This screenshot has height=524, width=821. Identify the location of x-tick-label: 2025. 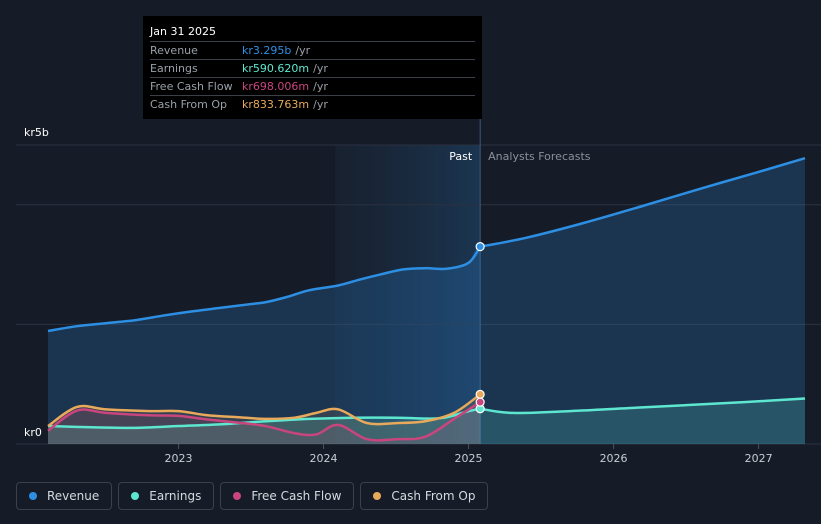
(469, 458).